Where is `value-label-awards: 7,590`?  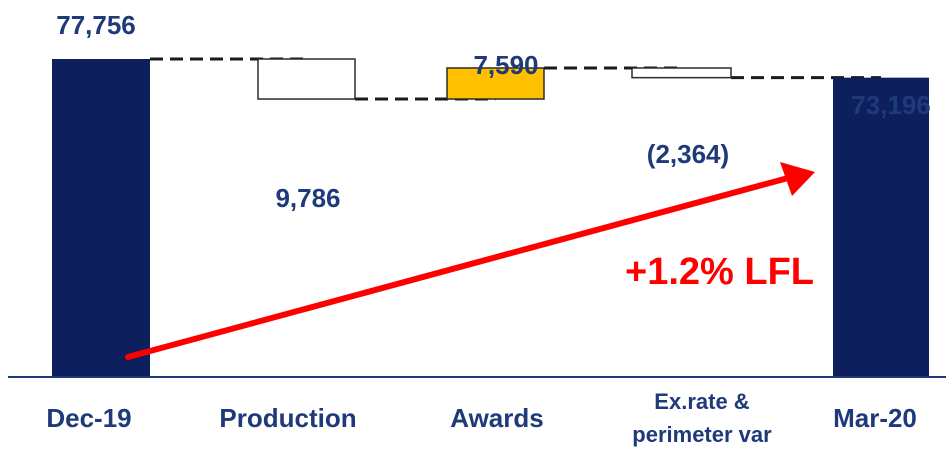 value-label-awards: 7,590 is located at coordinates (505, 65).